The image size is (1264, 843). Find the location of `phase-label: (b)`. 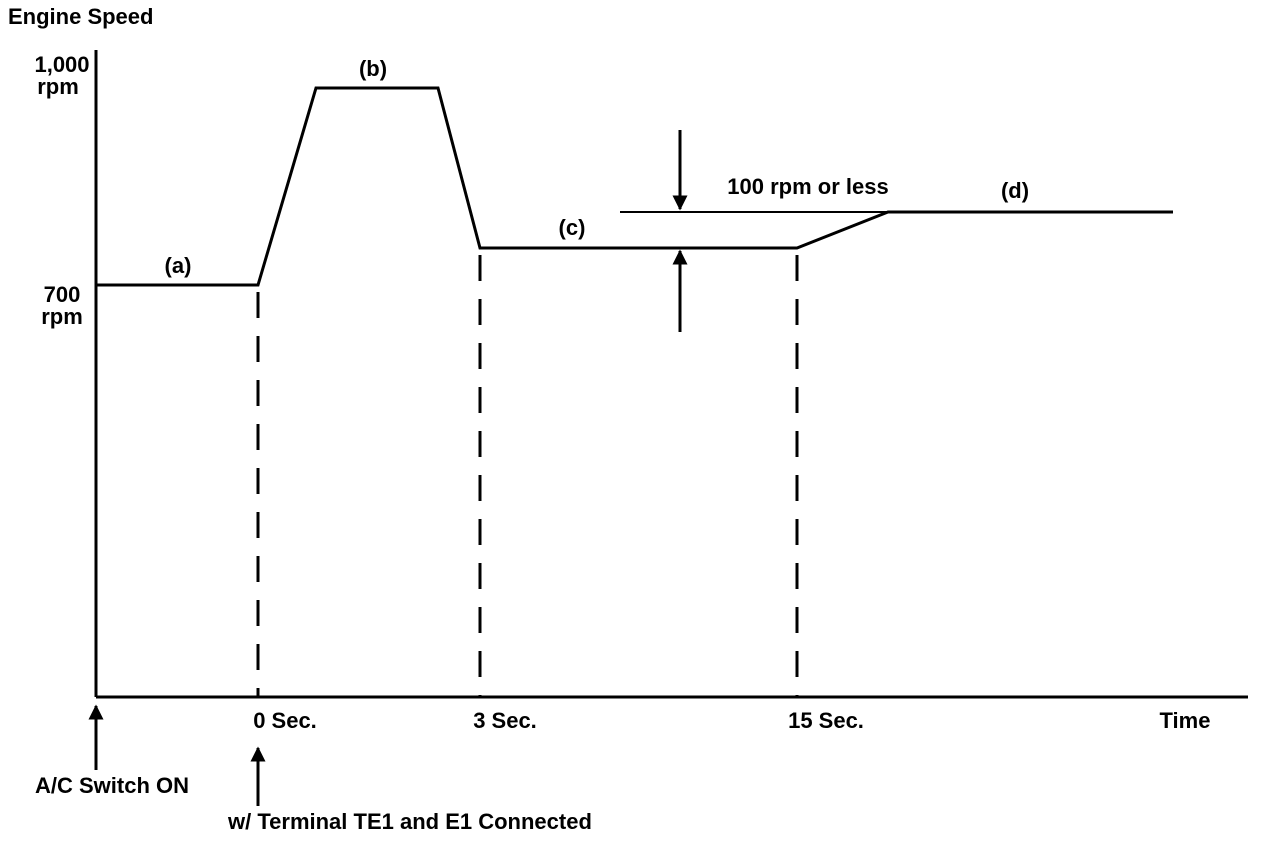

phase-label: (b) is located at coordinates (373, 68).